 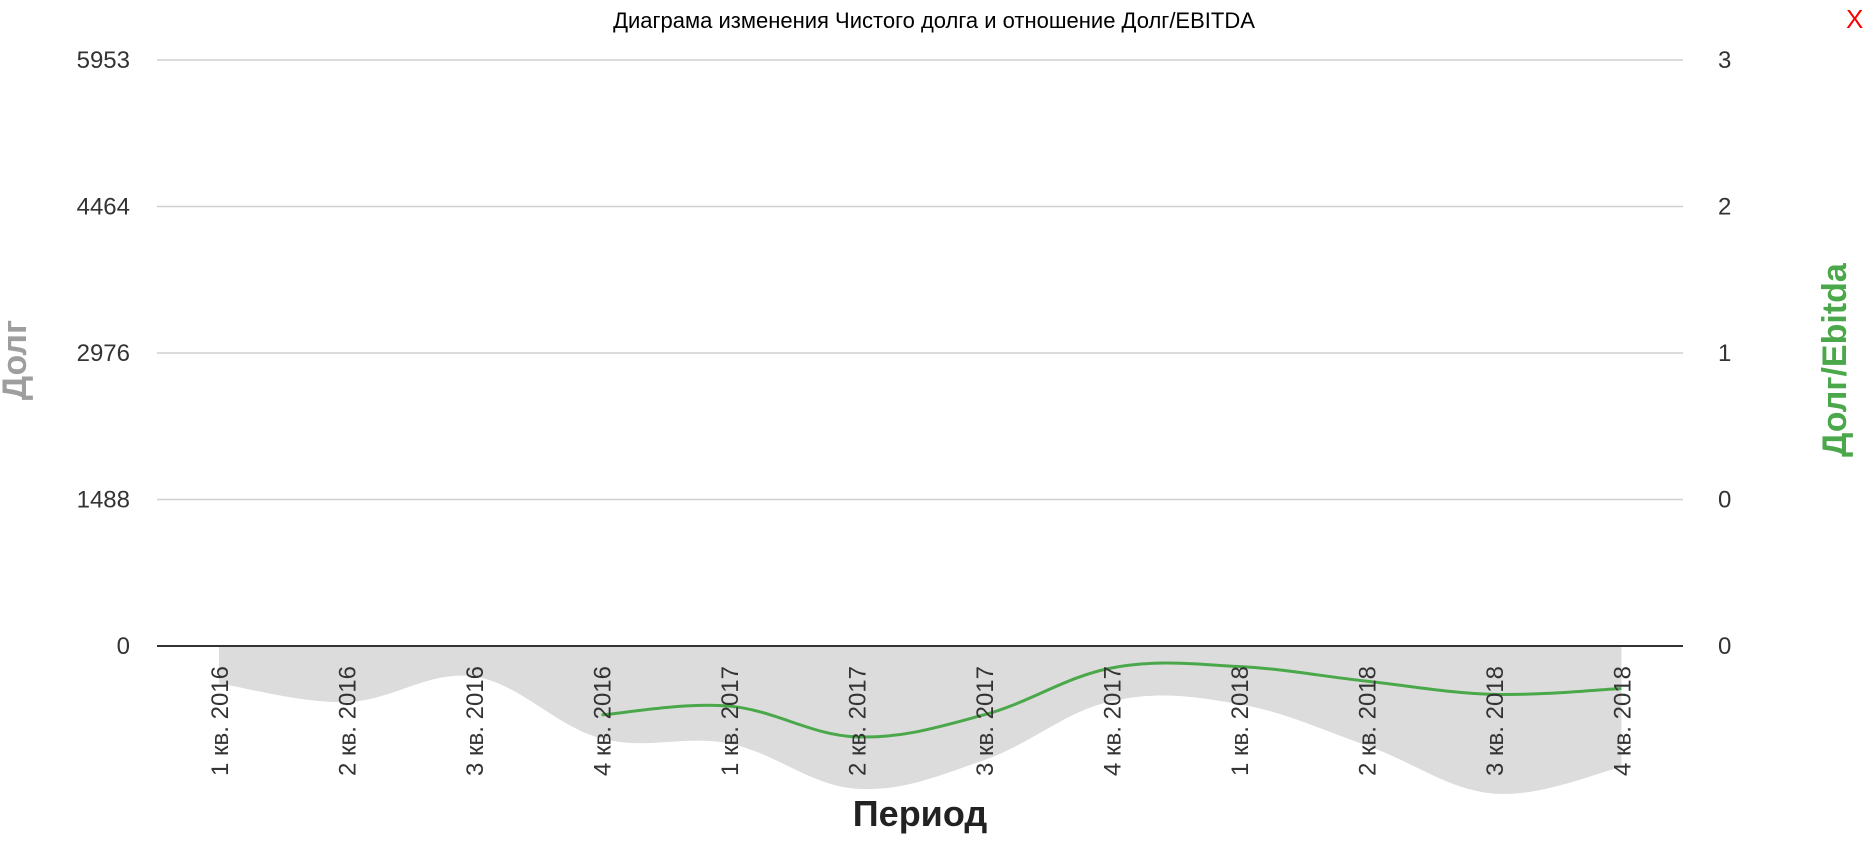 What do you see at coordinates (985, 721) in the screenshot?
I see `x-axis-tick-label: 3 кв. 2017` at bounding box center [985, 721].